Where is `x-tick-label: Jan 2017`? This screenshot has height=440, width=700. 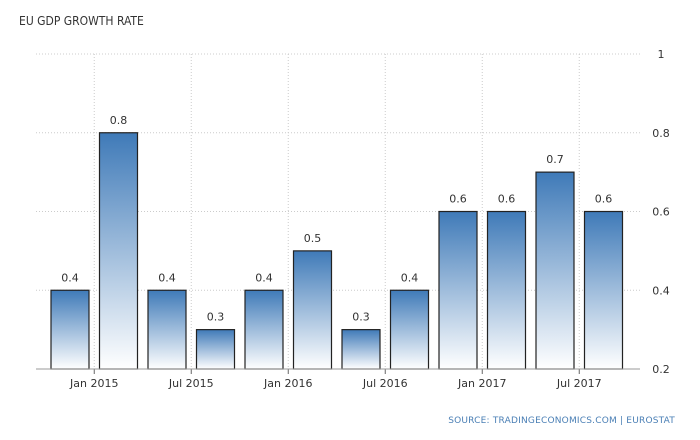 x-tick-label: Jan 2017 is located at coordinates (481, 383).